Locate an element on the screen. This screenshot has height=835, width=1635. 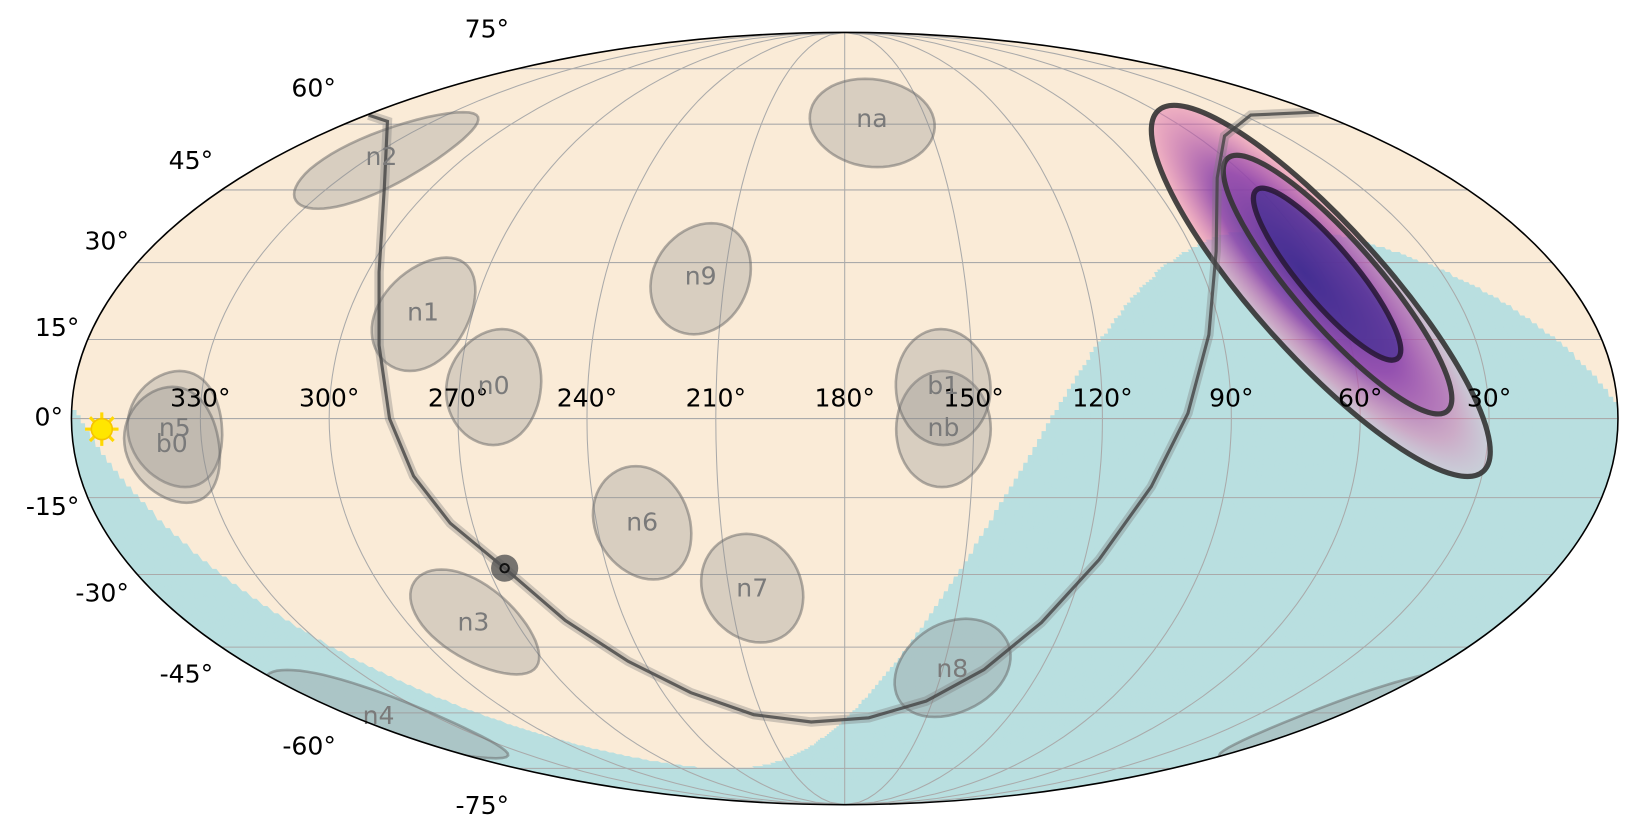
contour-inner is located at coordinates (1327, 274).